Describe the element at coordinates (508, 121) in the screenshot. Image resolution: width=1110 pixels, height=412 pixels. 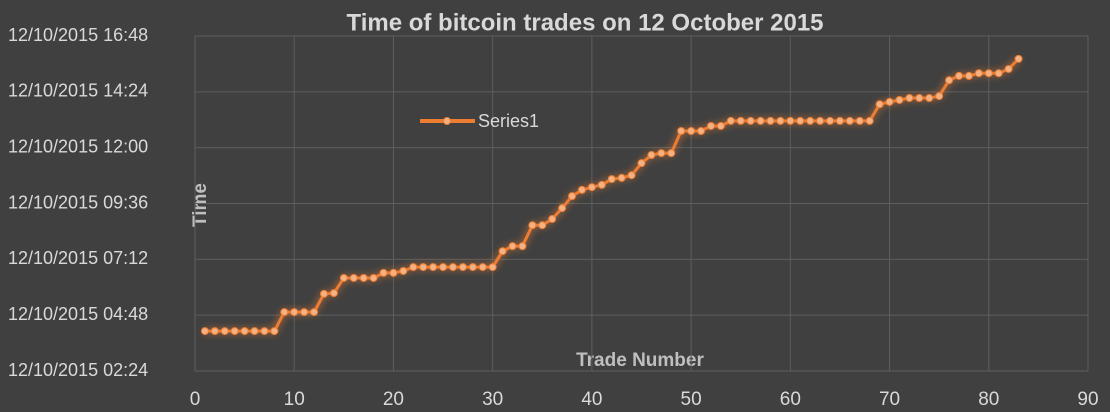
I see `legend-label: Series1` at that location.